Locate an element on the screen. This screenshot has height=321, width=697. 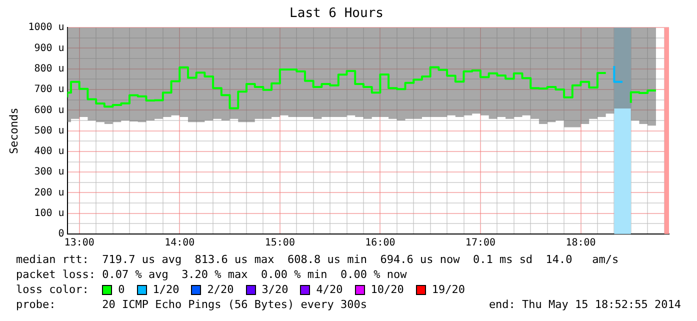
y-tick-label: 500 u is located at coordinates (49, 130).